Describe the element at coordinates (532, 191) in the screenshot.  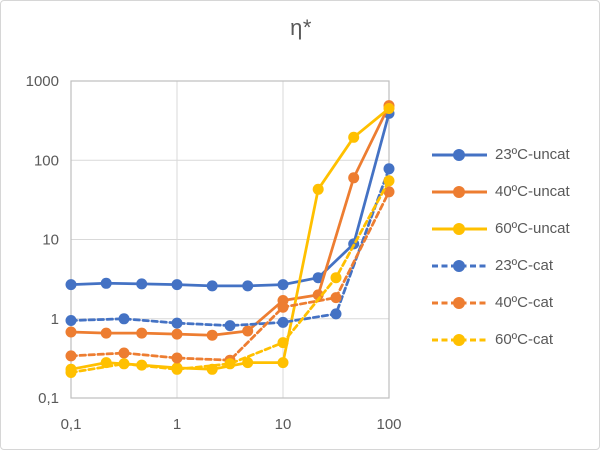
I see `legend-label: 40ºC-uncat` at that location.